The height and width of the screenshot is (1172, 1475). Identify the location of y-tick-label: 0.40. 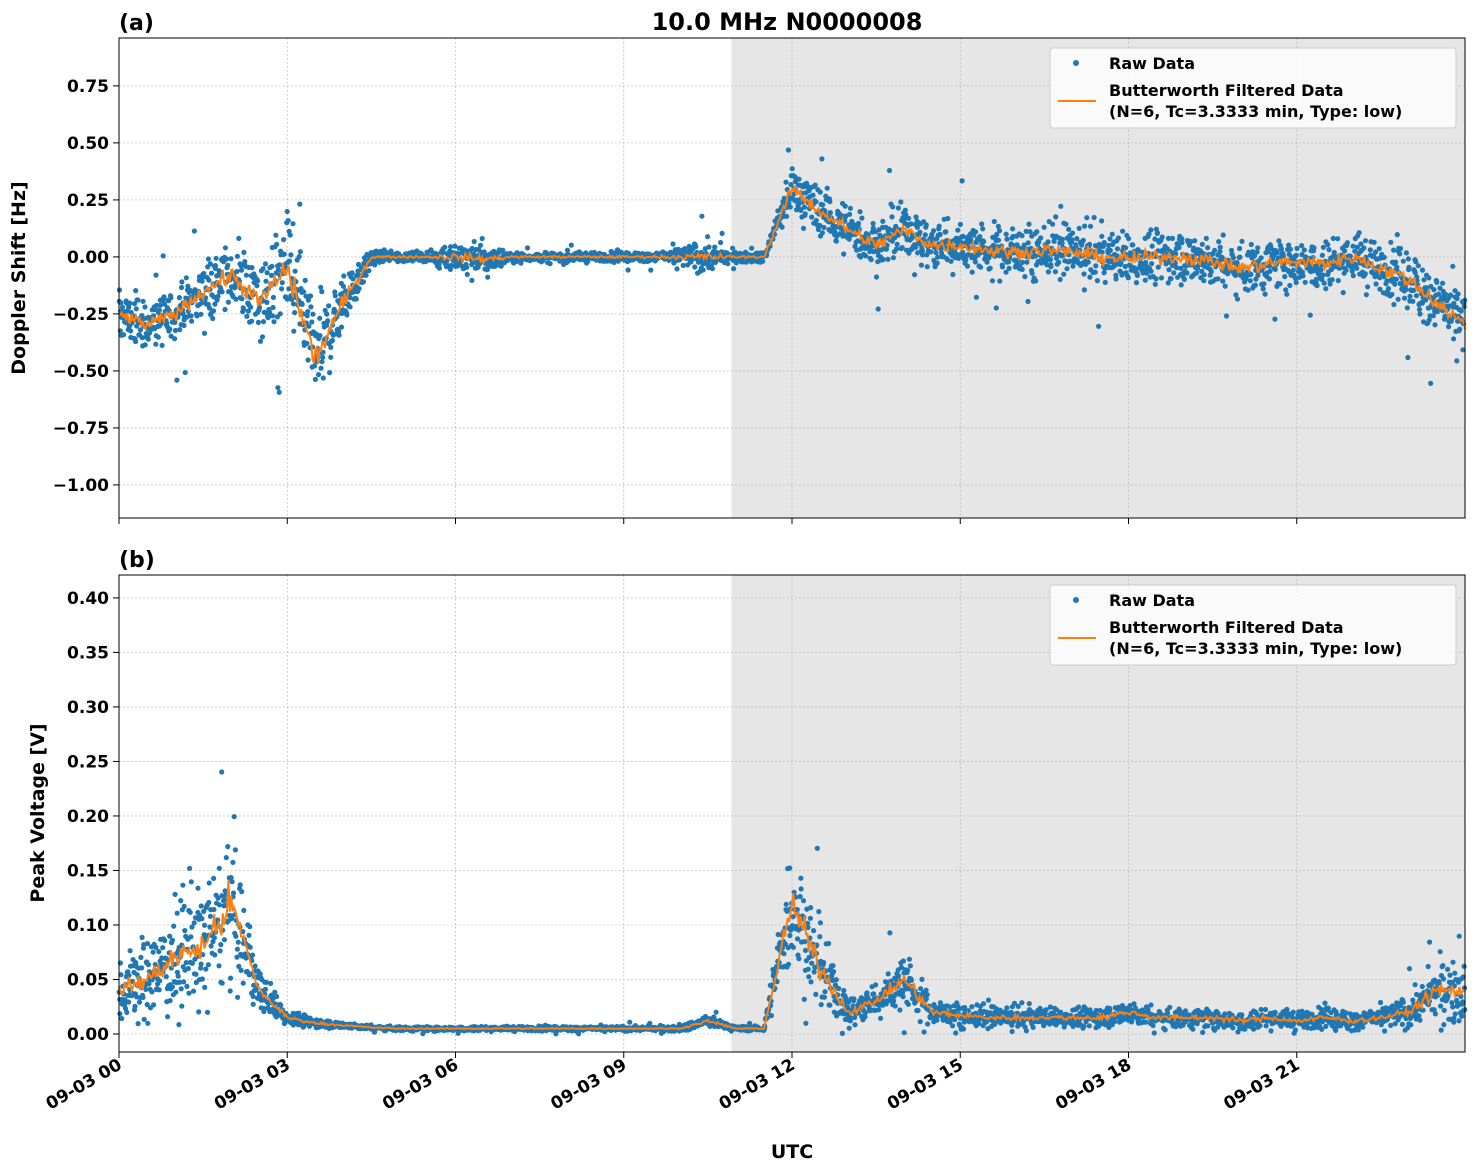
(88, 599).